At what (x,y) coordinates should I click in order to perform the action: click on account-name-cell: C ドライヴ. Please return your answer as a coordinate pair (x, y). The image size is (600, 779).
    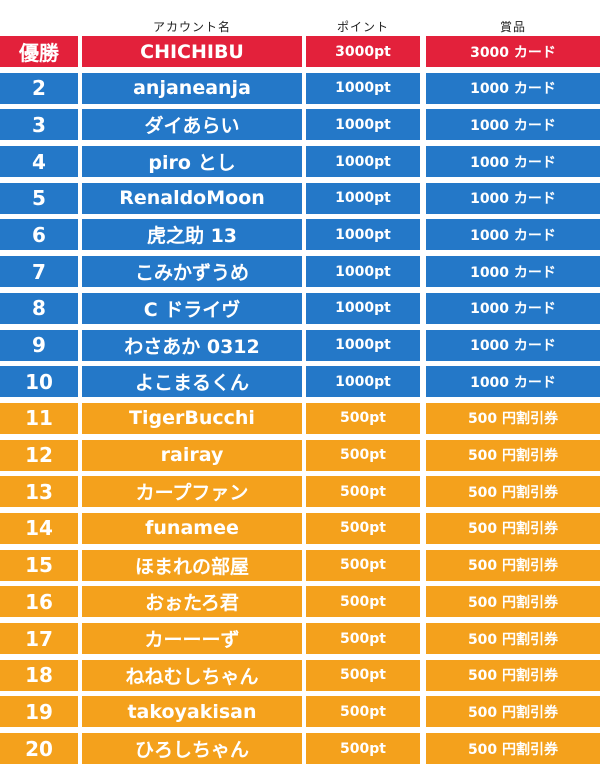
    Looking at the image, I should click on (192, 308).